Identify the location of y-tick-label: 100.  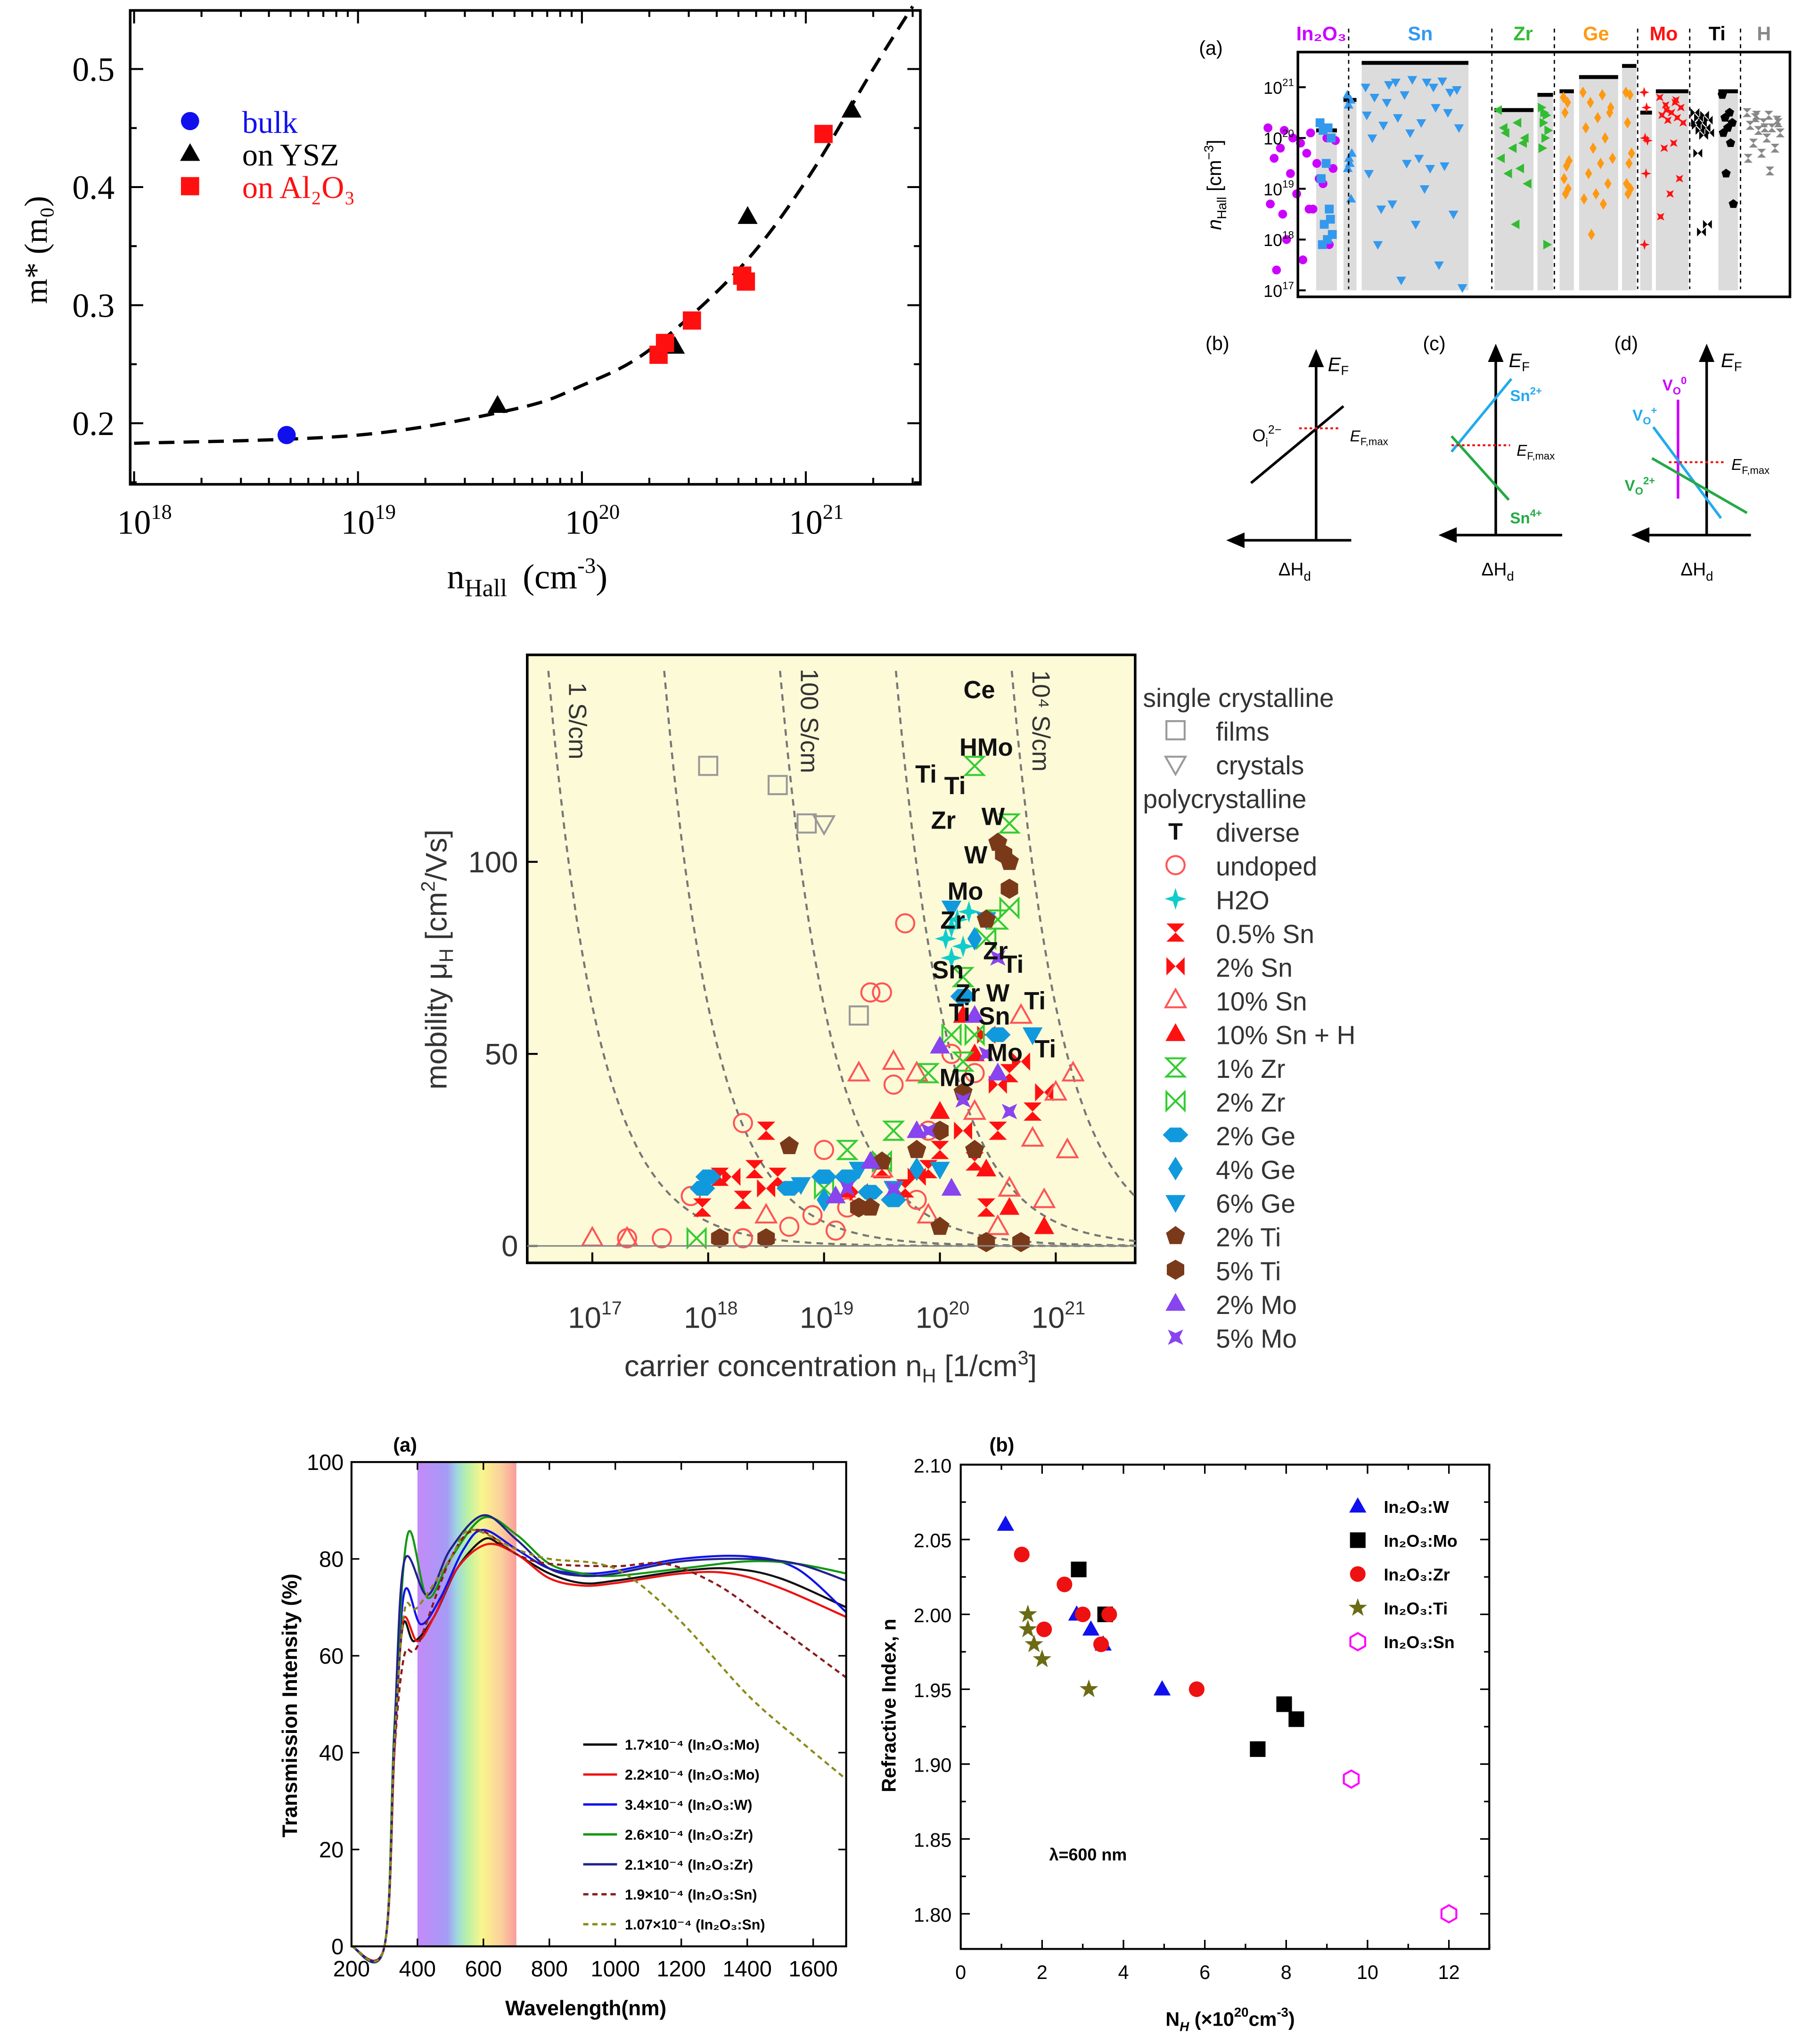
(325, 1462).